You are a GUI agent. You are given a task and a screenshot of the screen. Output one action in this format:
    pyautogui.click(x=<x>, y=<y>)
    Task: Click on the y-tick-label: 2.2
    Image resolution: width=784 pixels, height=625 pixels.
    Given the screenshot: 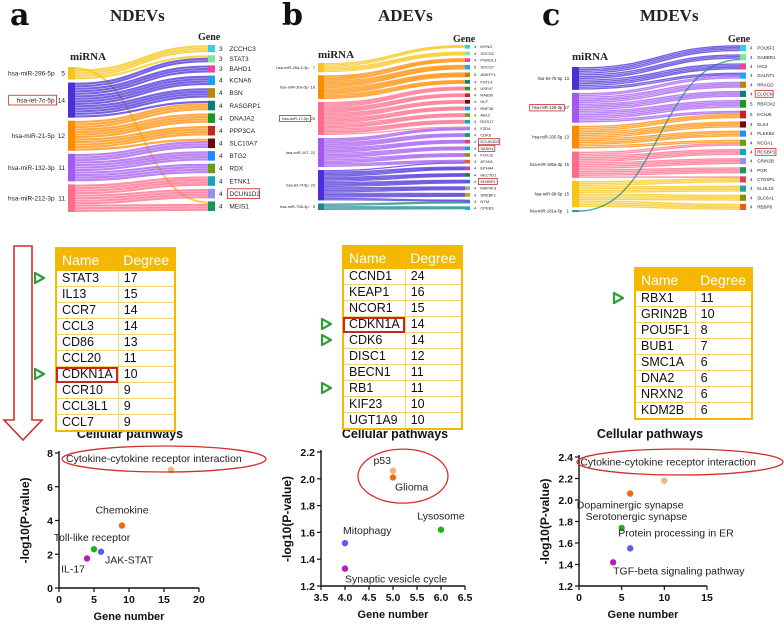 What is the action you would take?
    pyautogui.click(x=565, y=480)
    